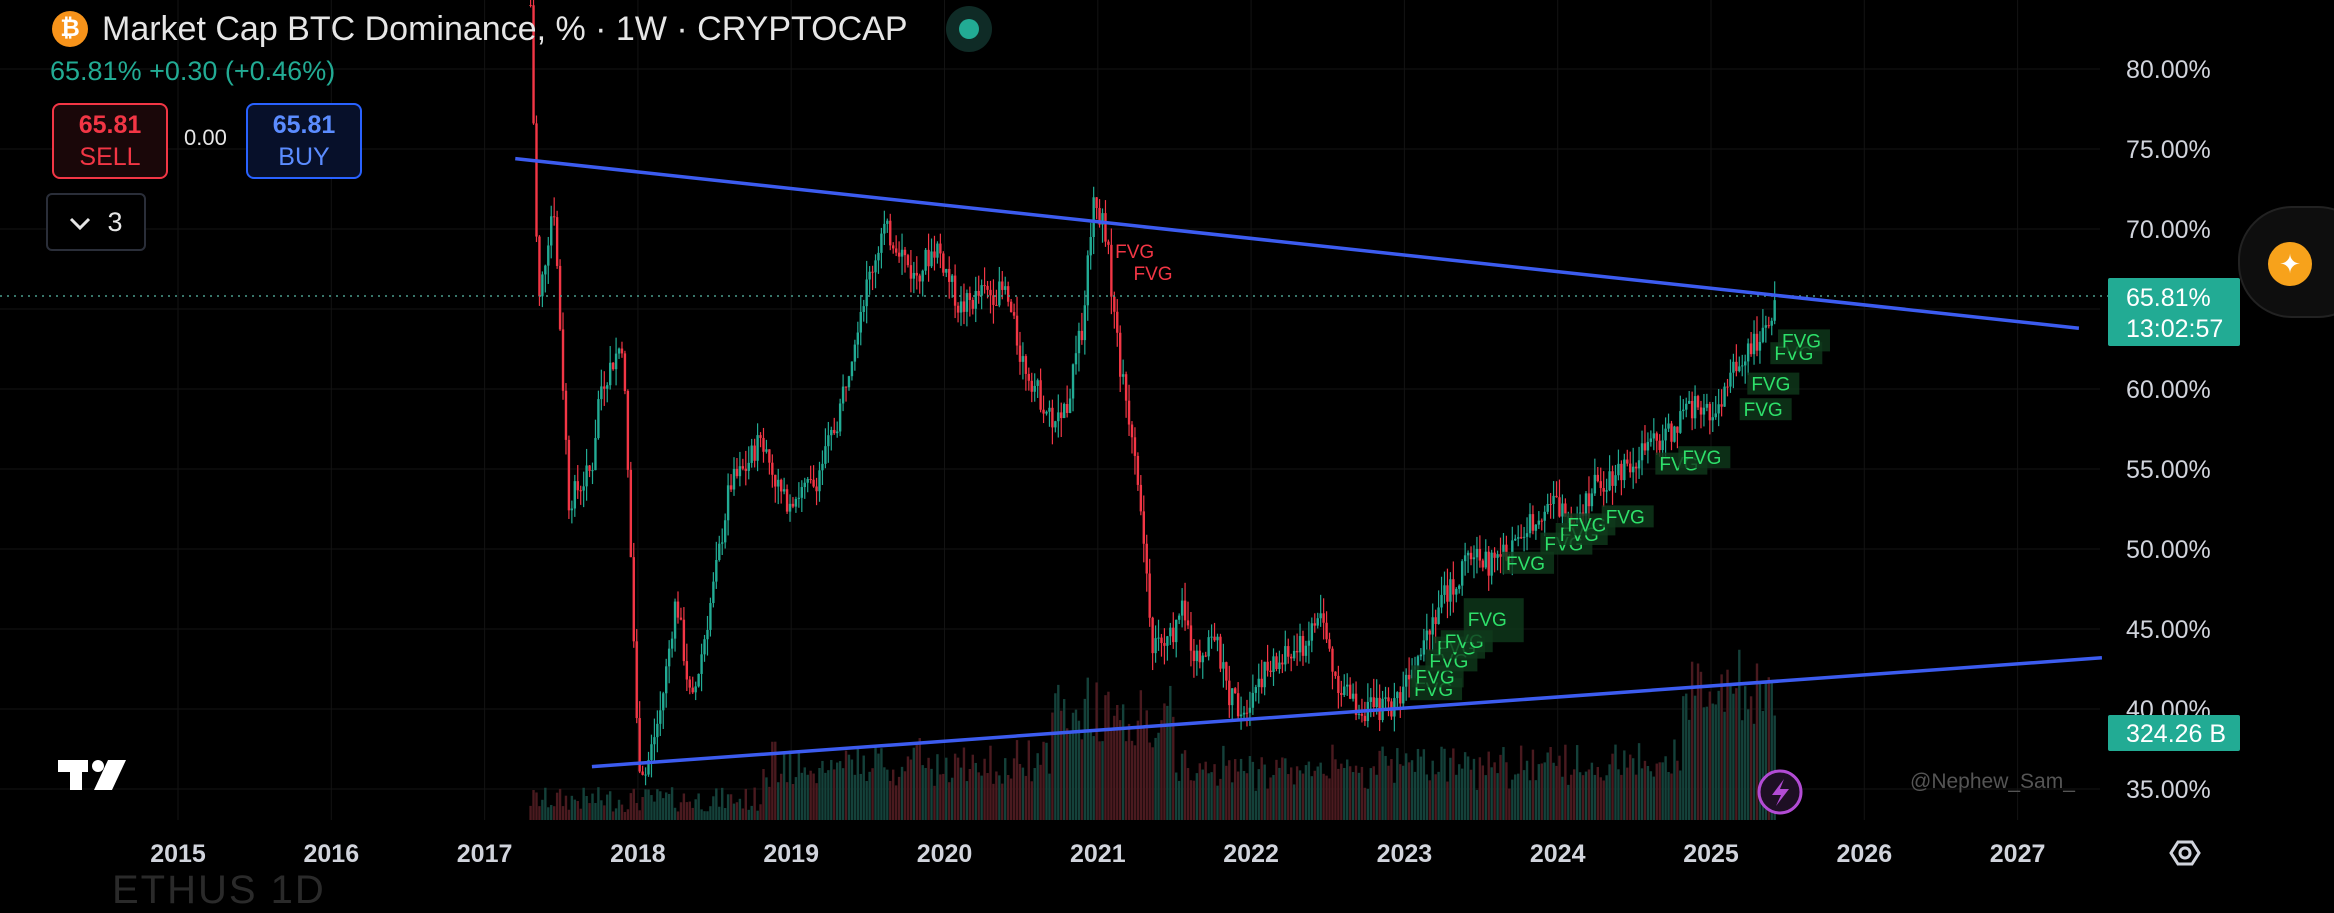  I want to click on indicators-toggle: 3, so click(96, 222).